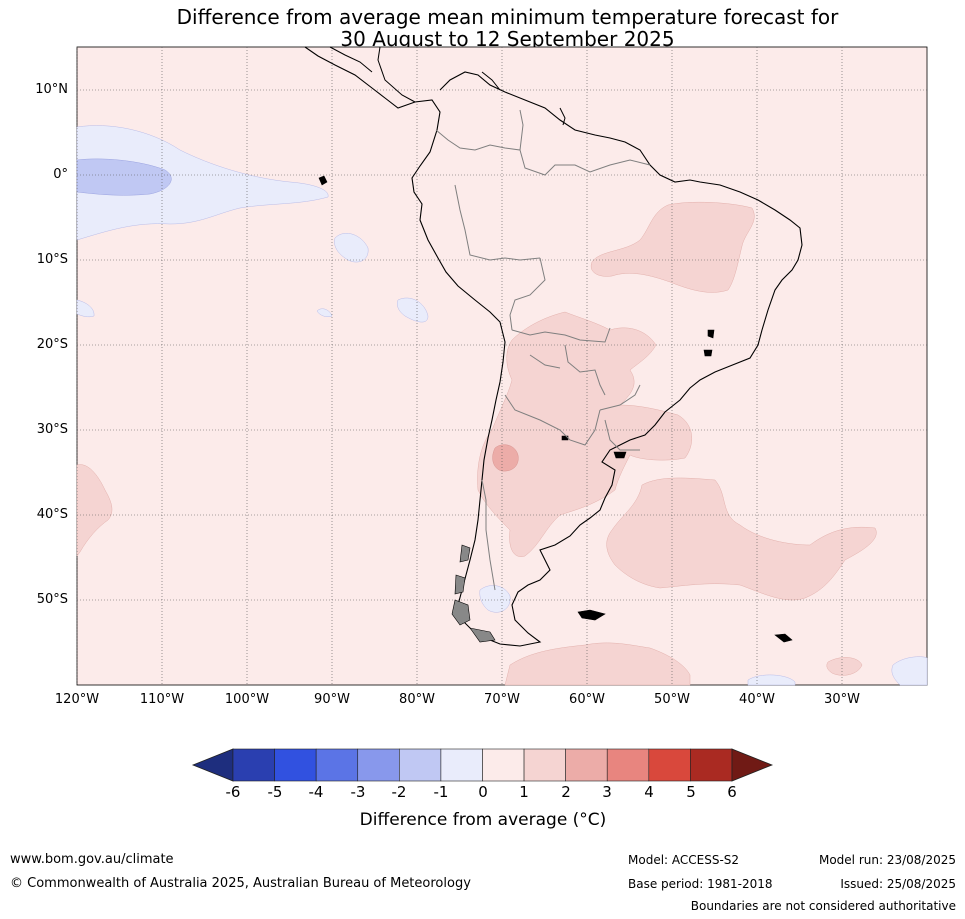 The height and width of the screenshot is (919, 965). What do you see at coordinates (358, 792) in the screenshot?
I see `colorbar-tick: -3` at bounding box center [358, 792].